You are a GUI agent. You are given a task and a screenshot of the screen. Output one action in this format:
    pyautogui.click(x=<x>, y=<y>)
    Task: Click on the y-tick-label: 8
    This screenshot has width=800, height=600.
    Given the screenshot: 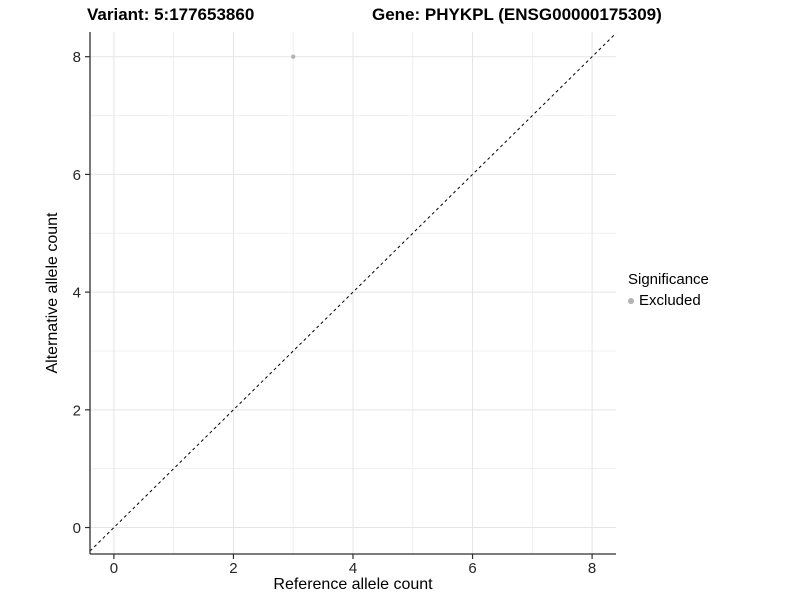 What is the action you would take?
    pyautogui.click(x=77, y=57)
    